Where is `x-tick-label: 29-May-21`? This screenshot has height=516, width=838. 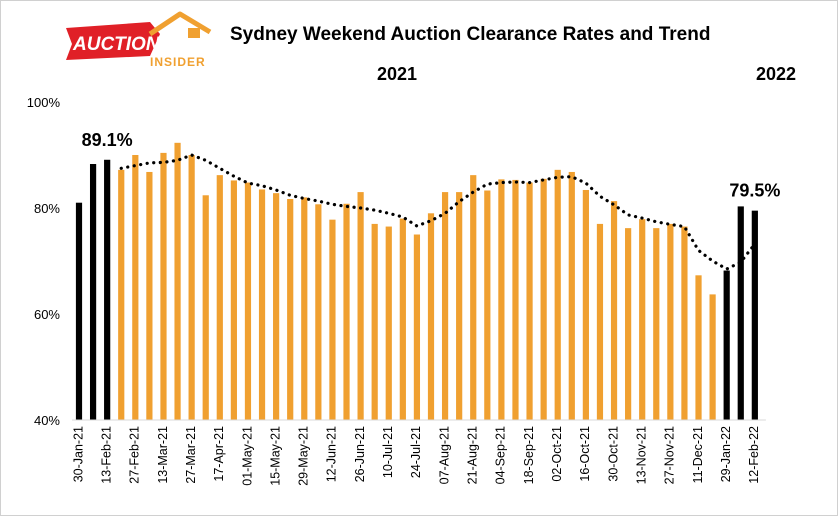 x-tick-label: 29-May-21 is located at coordinates (304, 456).